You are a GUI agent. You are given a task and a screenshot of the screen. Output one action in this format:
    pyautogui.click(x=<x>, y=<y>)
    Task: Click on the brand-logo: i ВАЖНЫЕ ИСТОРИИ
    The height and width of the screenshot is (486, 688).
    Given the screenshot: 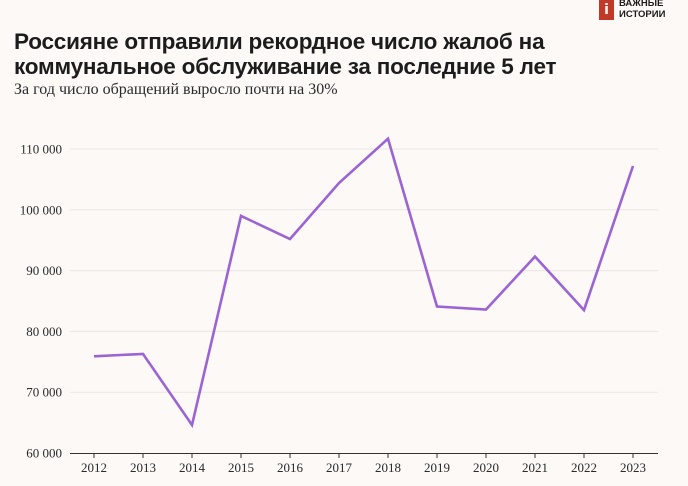 What is the action you would take?
    pyautogui.click(x=632, y=10)
    